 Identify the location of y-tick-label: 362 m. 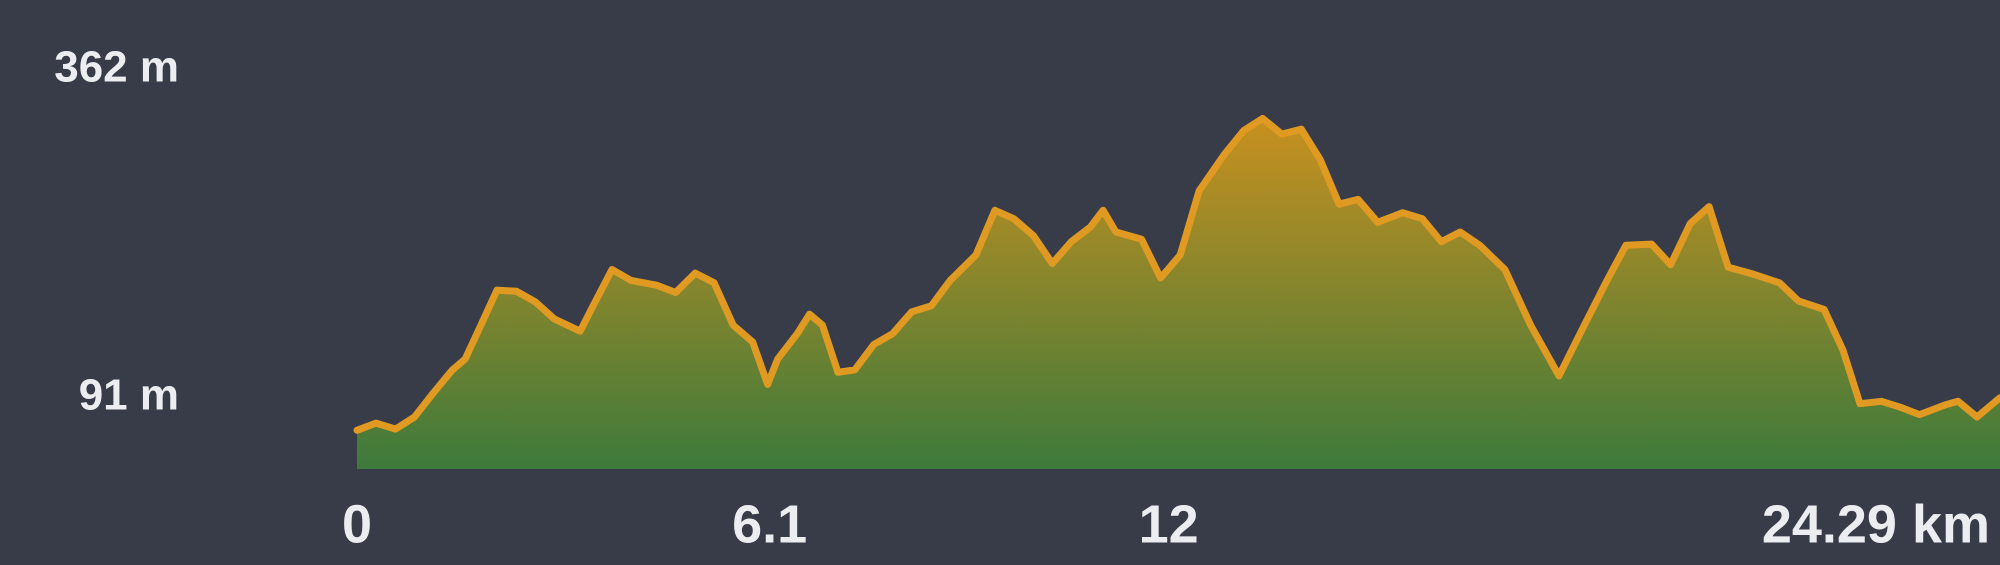
(116, 67).